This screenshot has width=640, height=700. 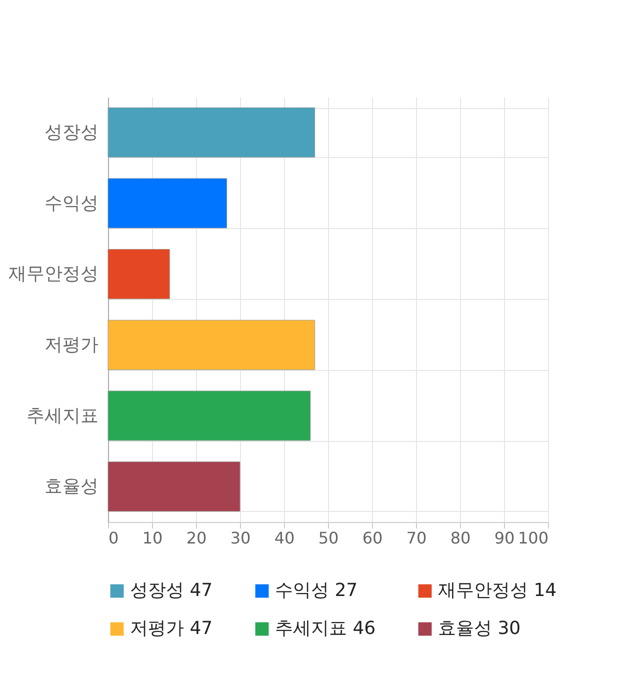 What do you see at coordinates (53, 274) in the screenshot?
I see `y-tick-label: 재무안정성` at bounding box center [53, 274].